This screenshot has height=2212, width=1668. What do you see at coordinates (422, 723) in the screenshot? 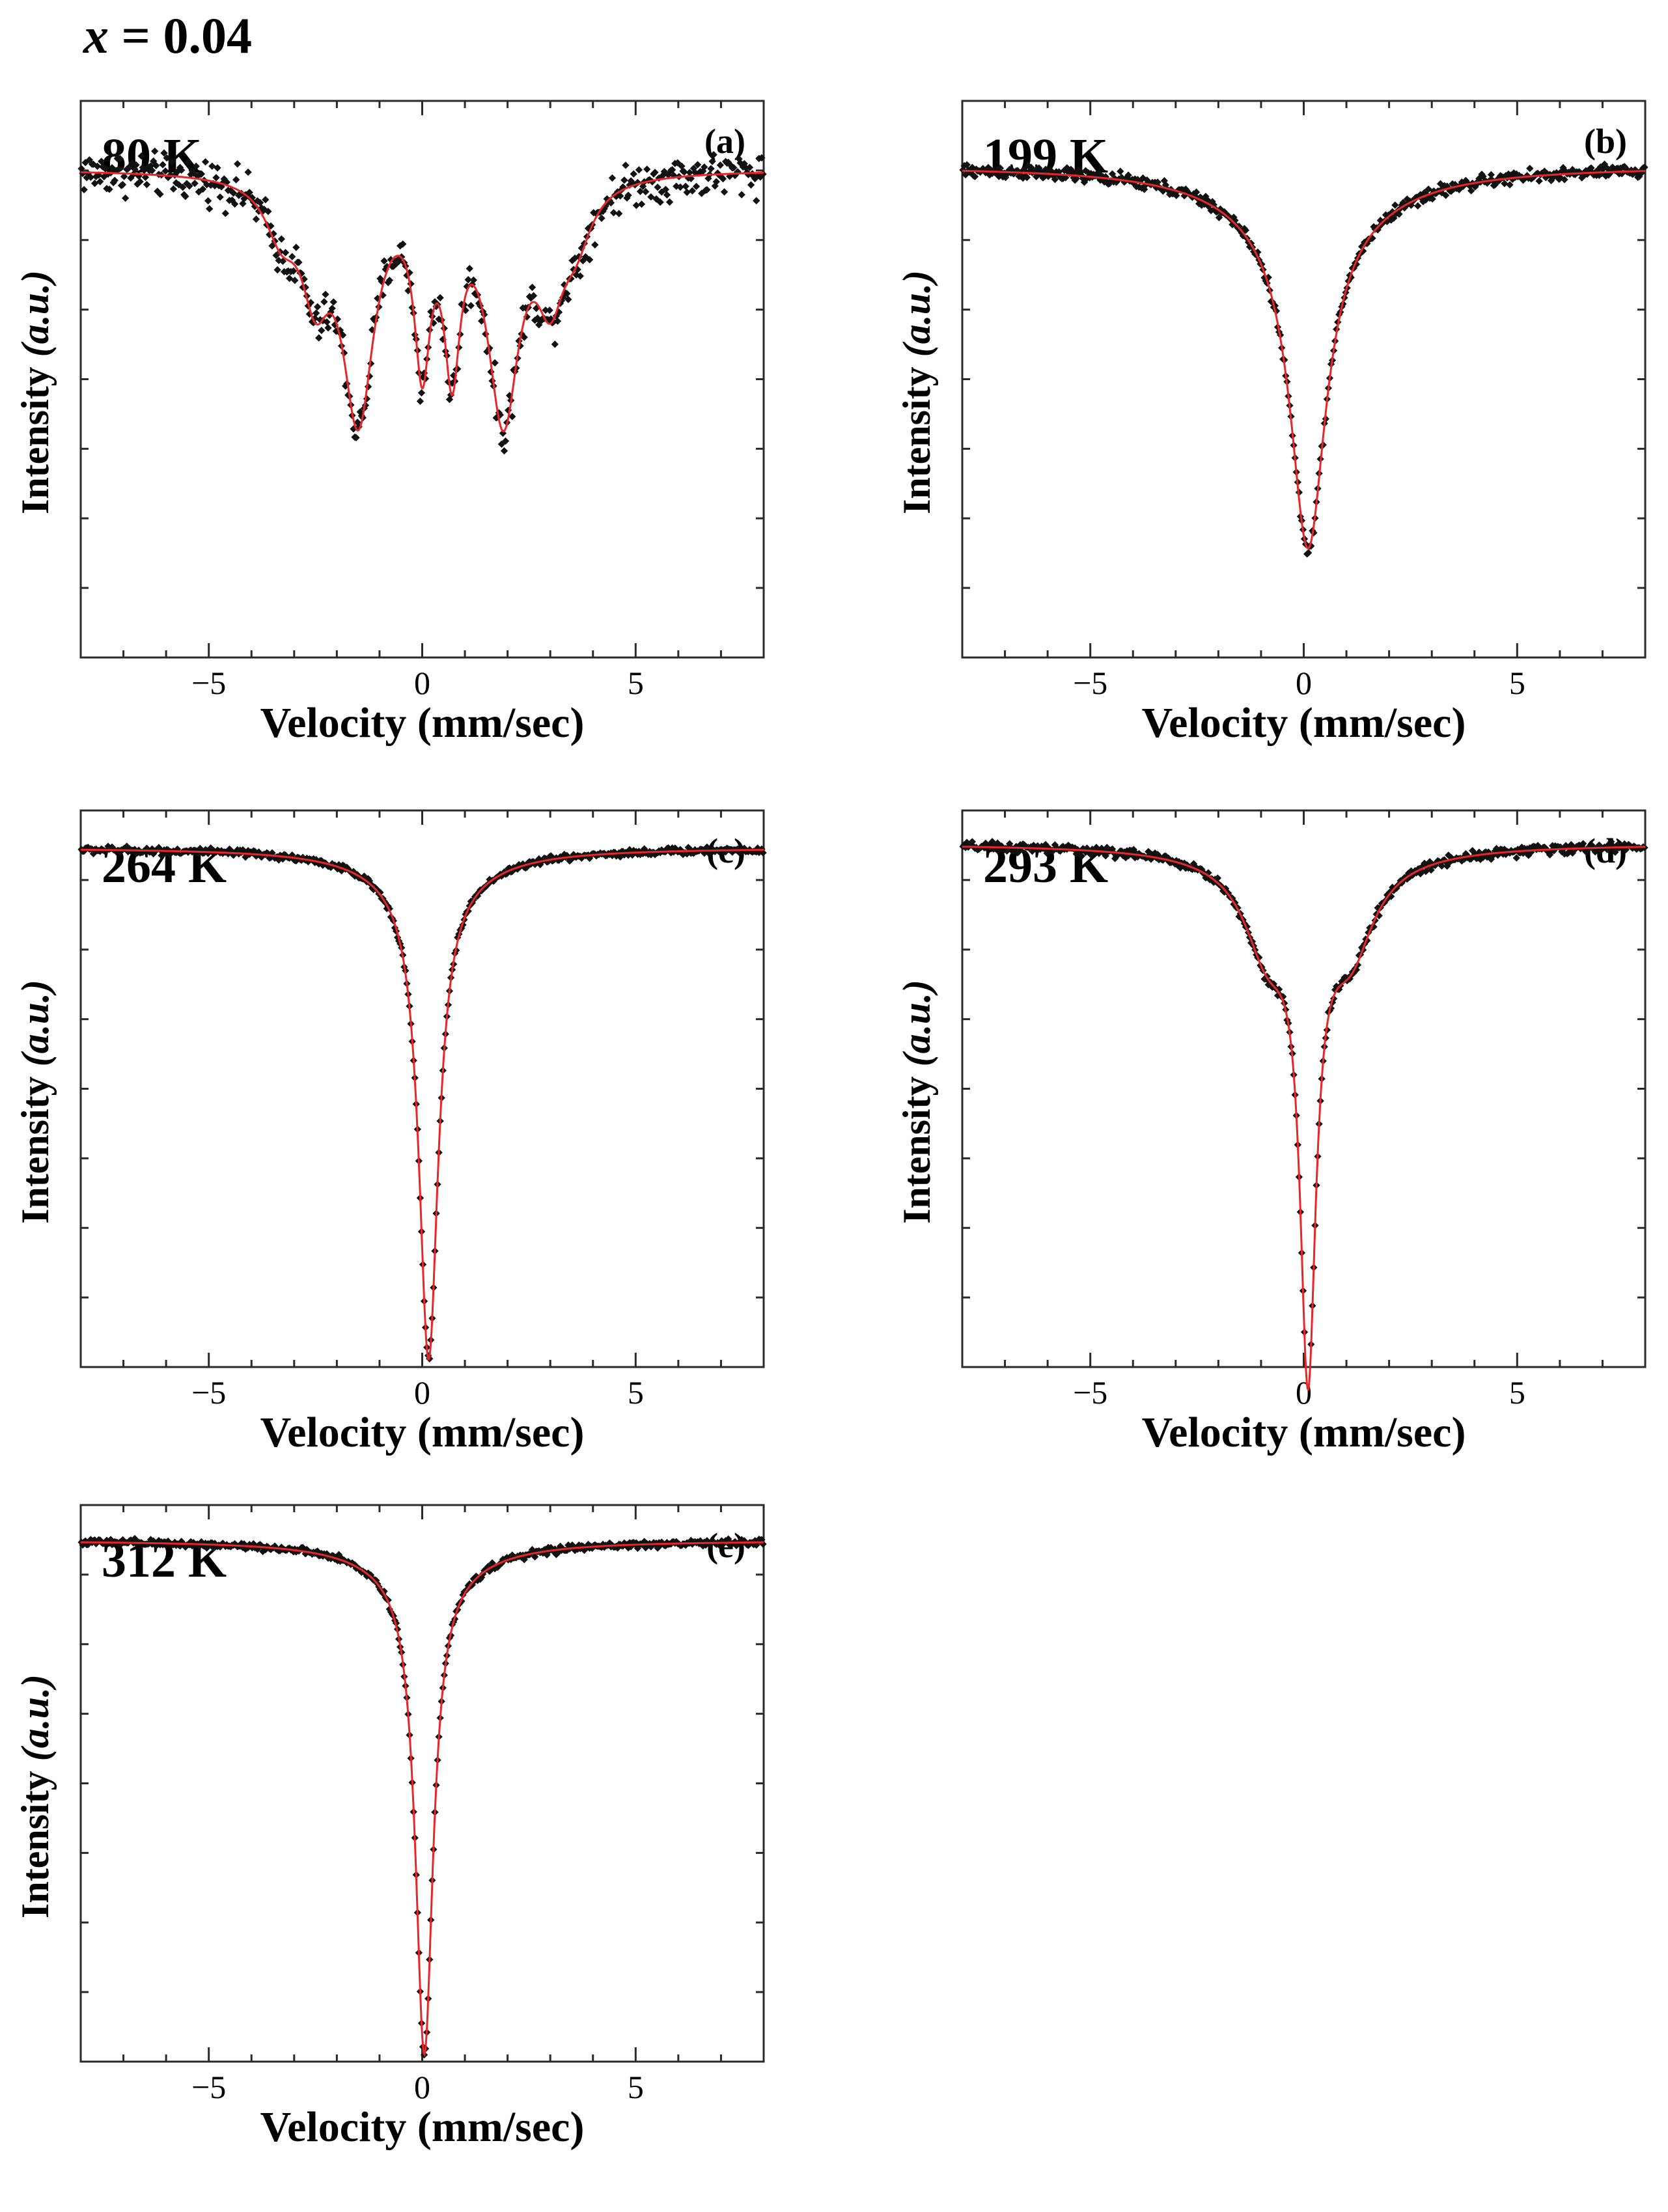
I see `x-axis-label: Velocity (mm/sec)` at bounding box center [422, 723].